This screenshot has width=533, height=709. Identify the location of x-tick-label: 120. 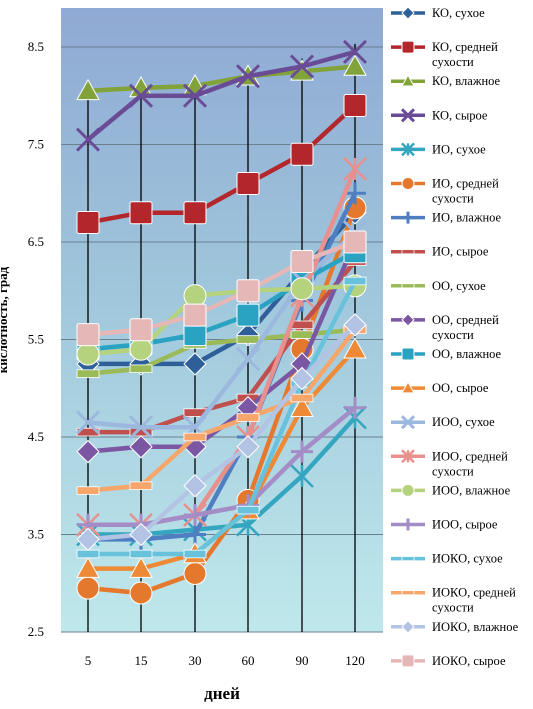
(355, 660).